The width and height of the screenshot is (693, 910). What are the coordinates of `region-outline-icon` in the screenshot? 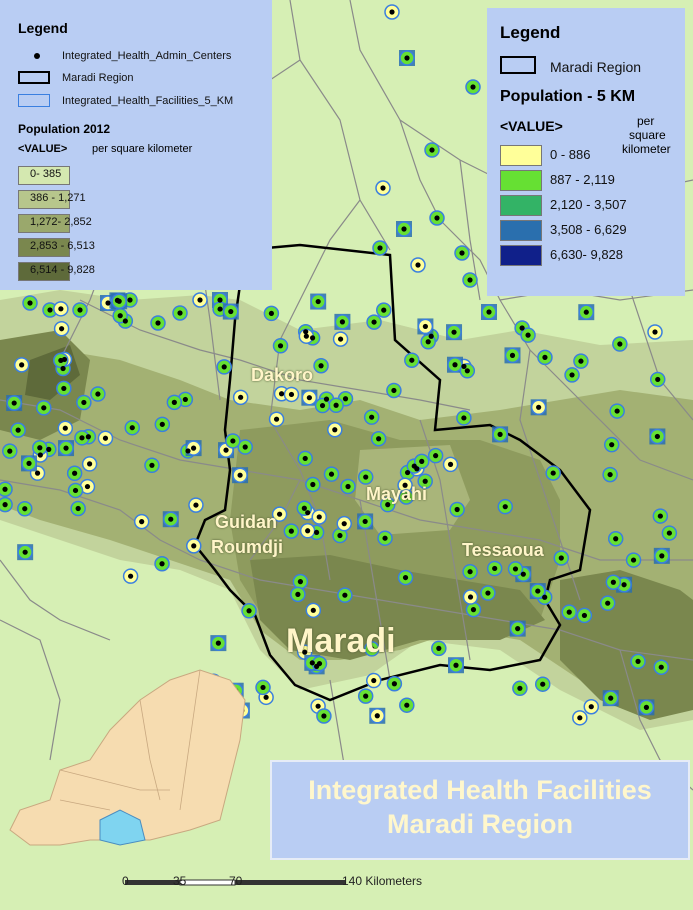 It's located at (34, 77).